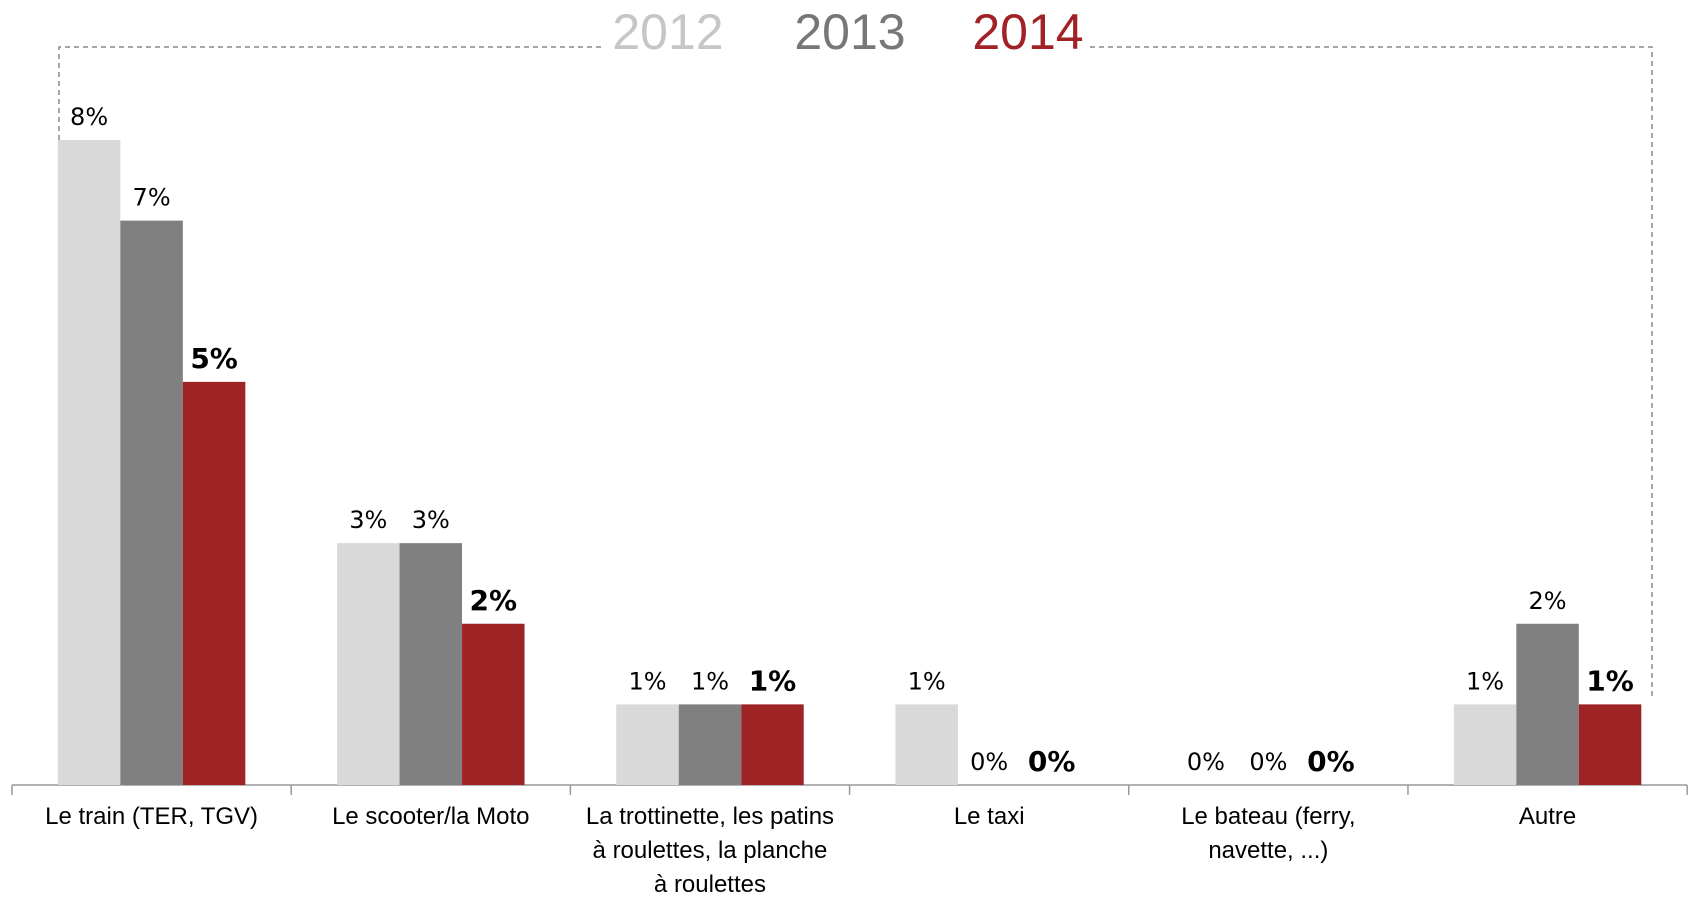  What do you see at coordinates (1268, 833) in the screenshot?
I see `x-tick-label: Le bateau (ferry, navette, ...)` at bounding box center [1268, 833].